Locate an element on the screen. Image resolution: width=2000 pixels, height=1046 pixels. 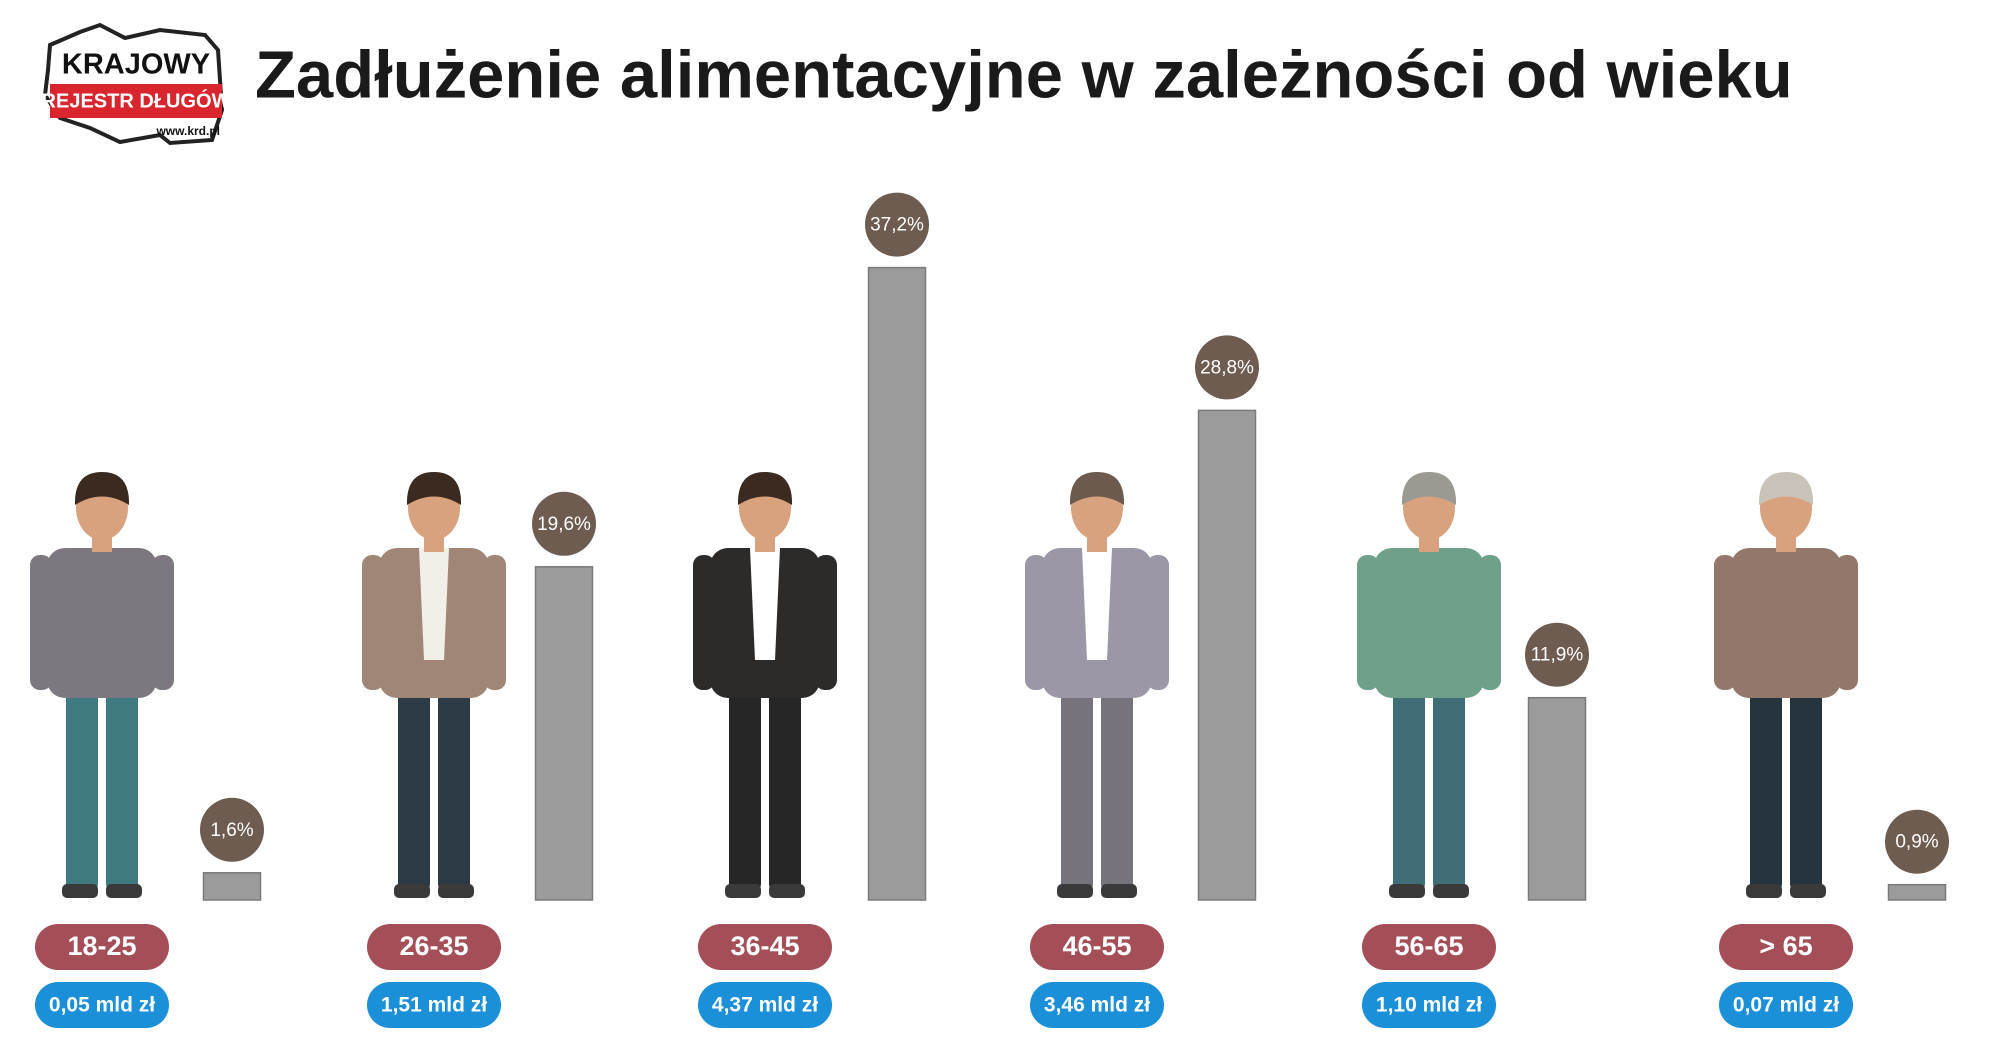
x-tick-label: > 65 is located at coordinates (1785, 946).